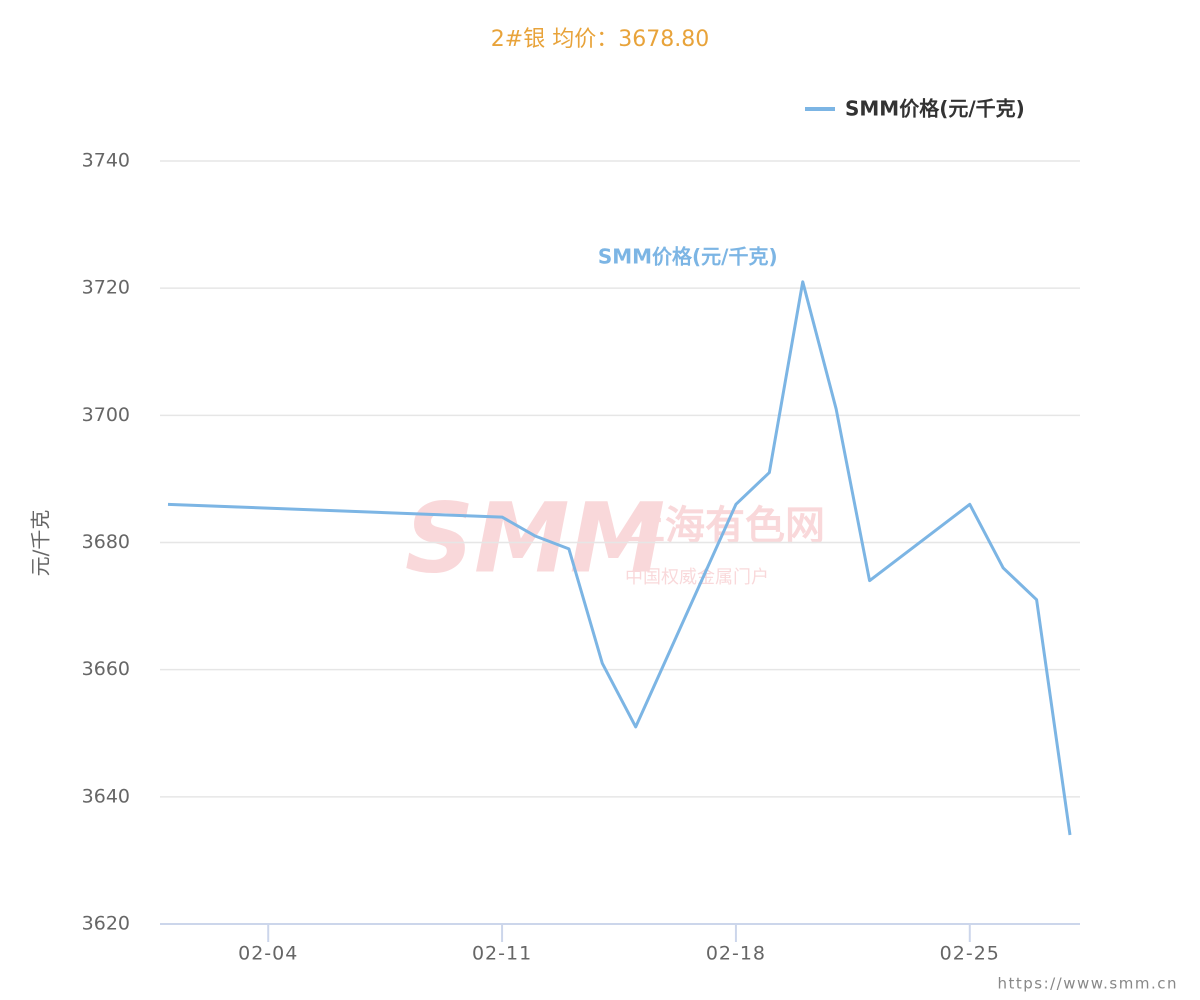  What do you see at coordinates (688, 256) in the screenshot?
I see `peak-annotation: SMM价格(元/千克)` at bounding box center [688, 256].